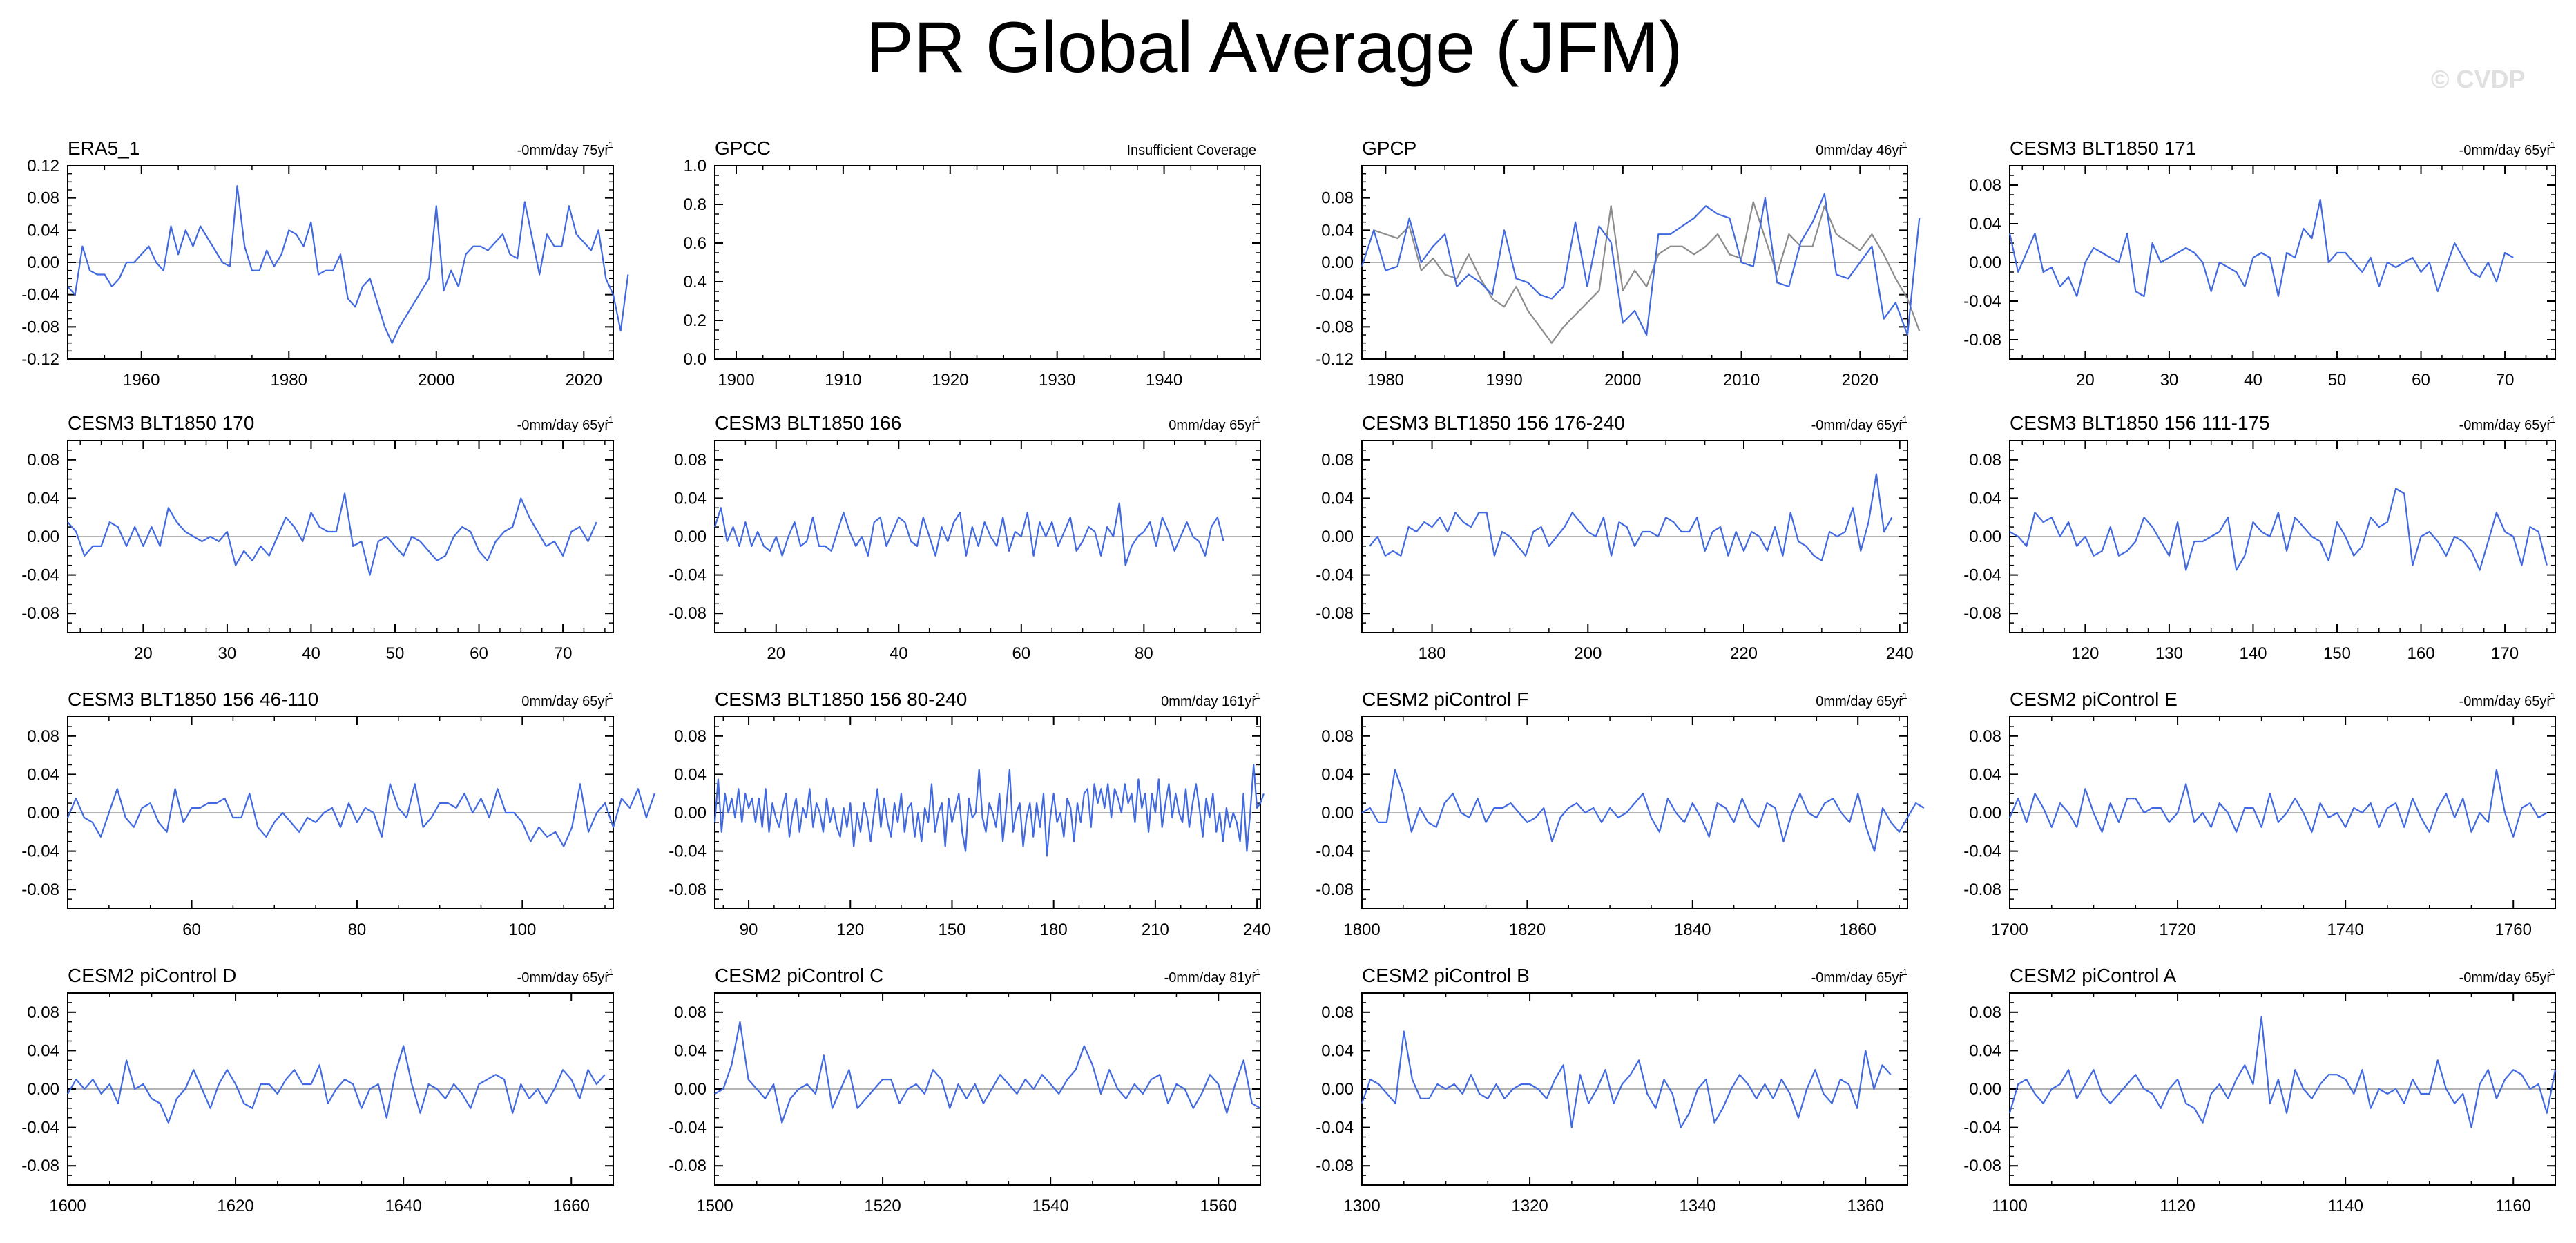 This screenshot has height=1243, width=2576. I want to click on panel-title: CESM2 piControl F, so click(1445, 699).